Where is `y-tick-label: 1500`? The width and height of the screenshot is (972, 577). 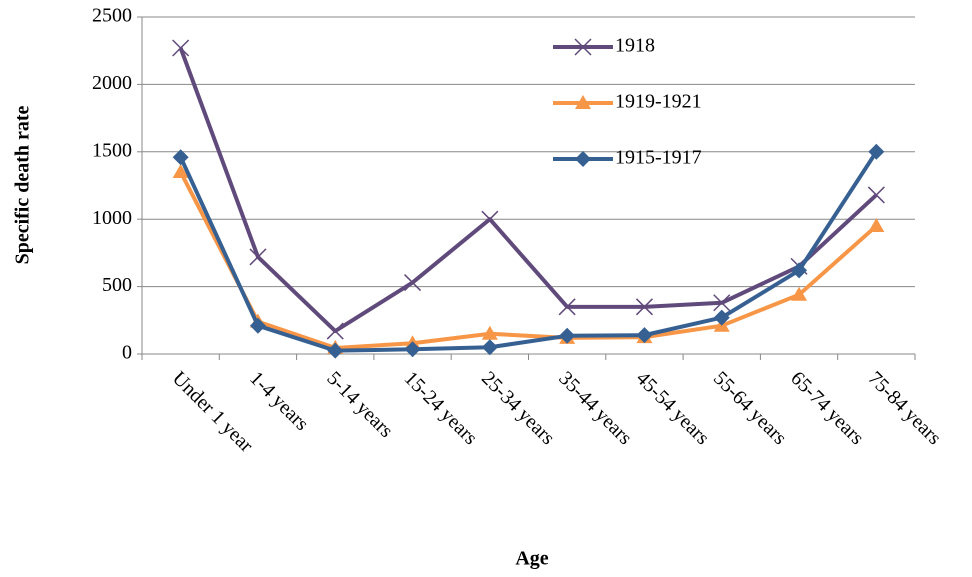 y-tick-label: 1500 is located at coordinates (112, 150).